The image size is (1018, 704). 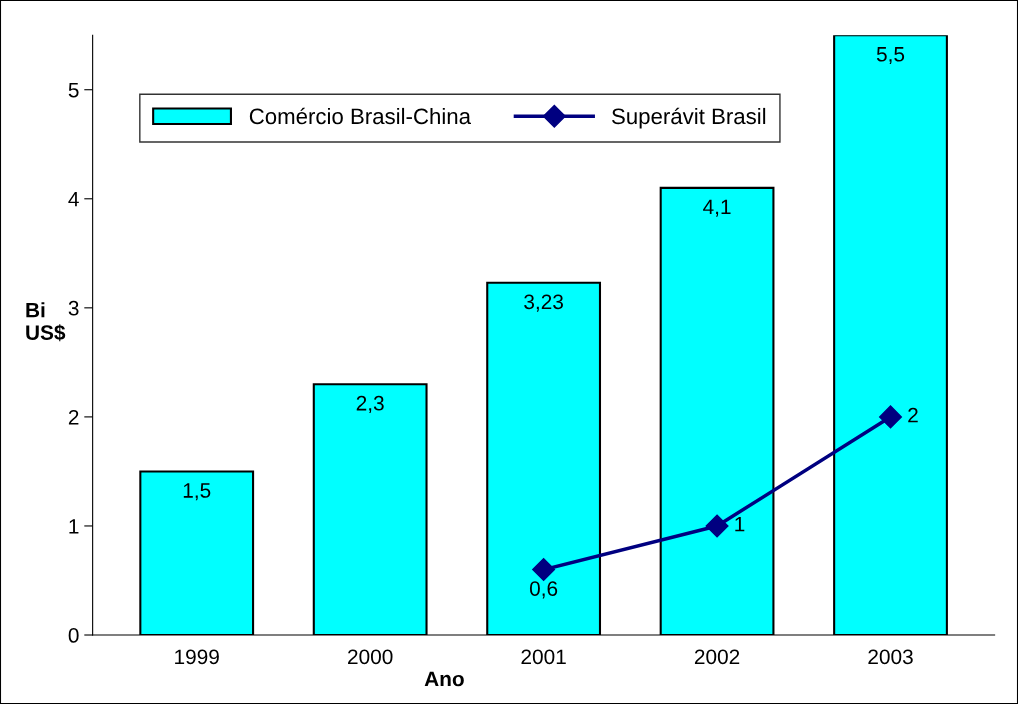 I want to click on data-label: 2,3, so click(x=370, y=404).